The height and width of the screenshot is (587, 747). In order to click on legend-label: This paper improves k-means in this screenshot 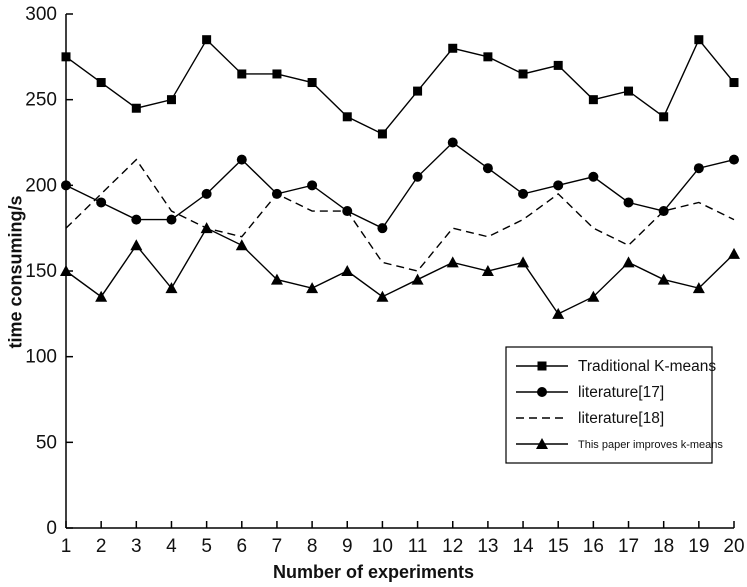, I will do `click(650, 445)`.